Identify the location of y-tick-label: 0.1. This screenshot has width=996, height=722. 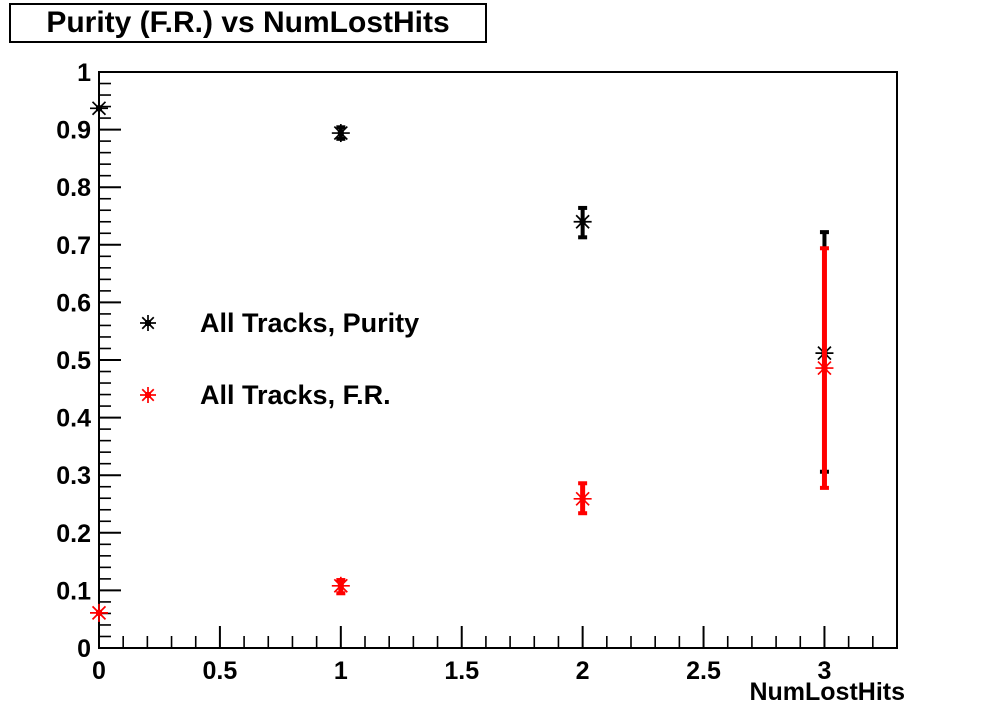
(73, 591).